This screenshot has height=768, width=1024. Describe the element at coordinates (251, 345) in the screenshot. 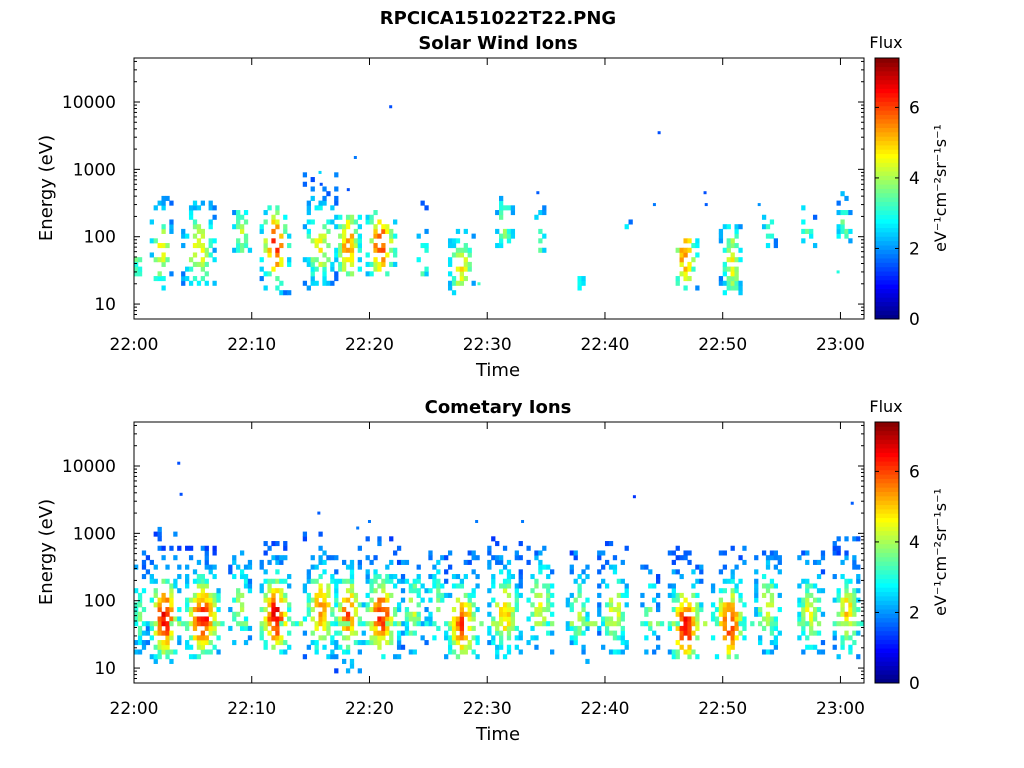

I see `x-tick-label: 22:10` at that location.